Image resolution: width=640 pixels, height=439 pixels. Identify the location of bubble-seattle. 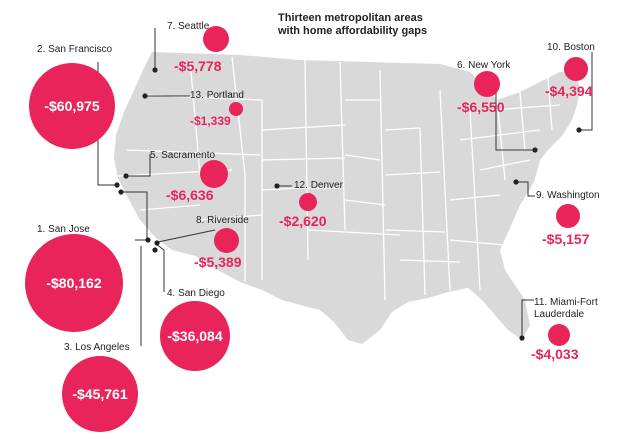
(216, 39).